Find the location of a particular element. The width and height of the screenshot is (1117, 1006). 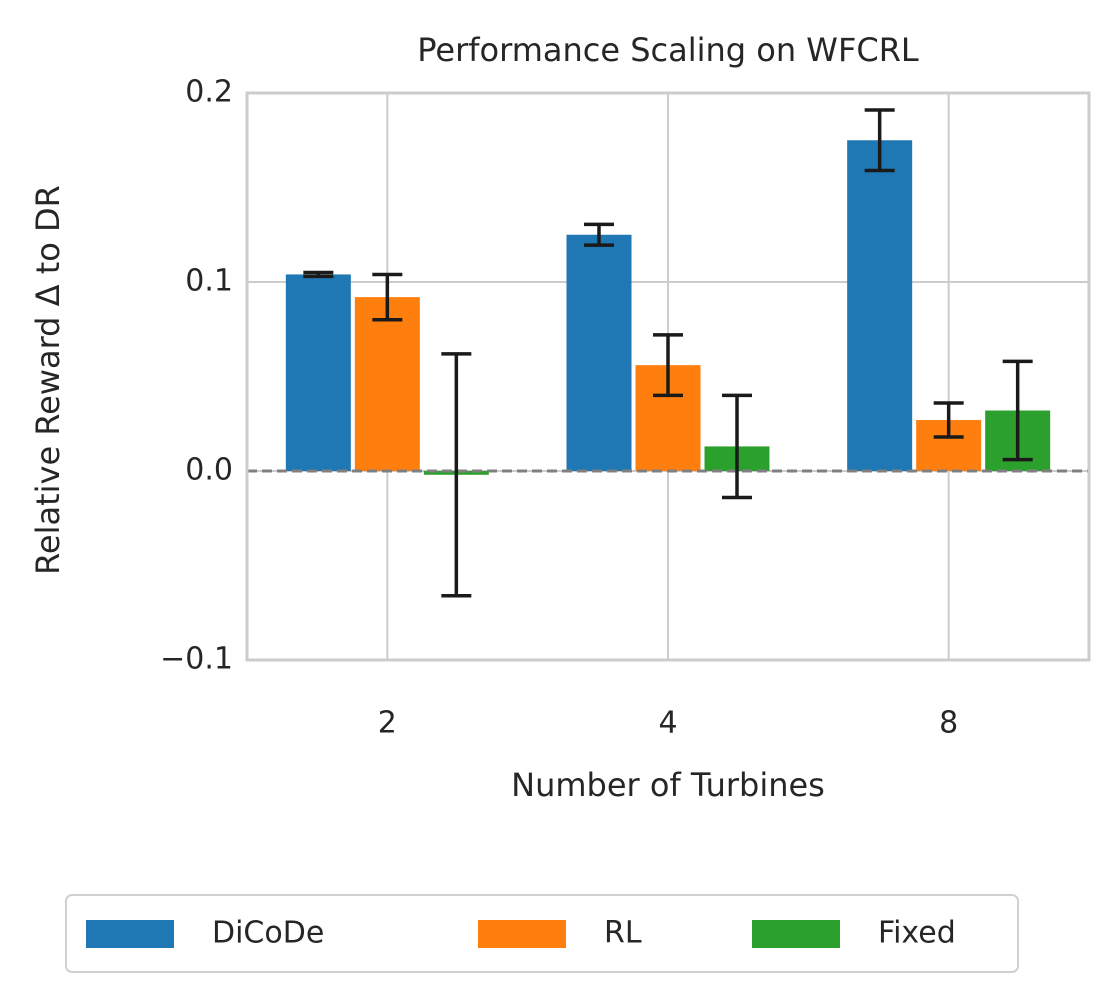

legend-label: Fixed is located at coordinates (917, 933).